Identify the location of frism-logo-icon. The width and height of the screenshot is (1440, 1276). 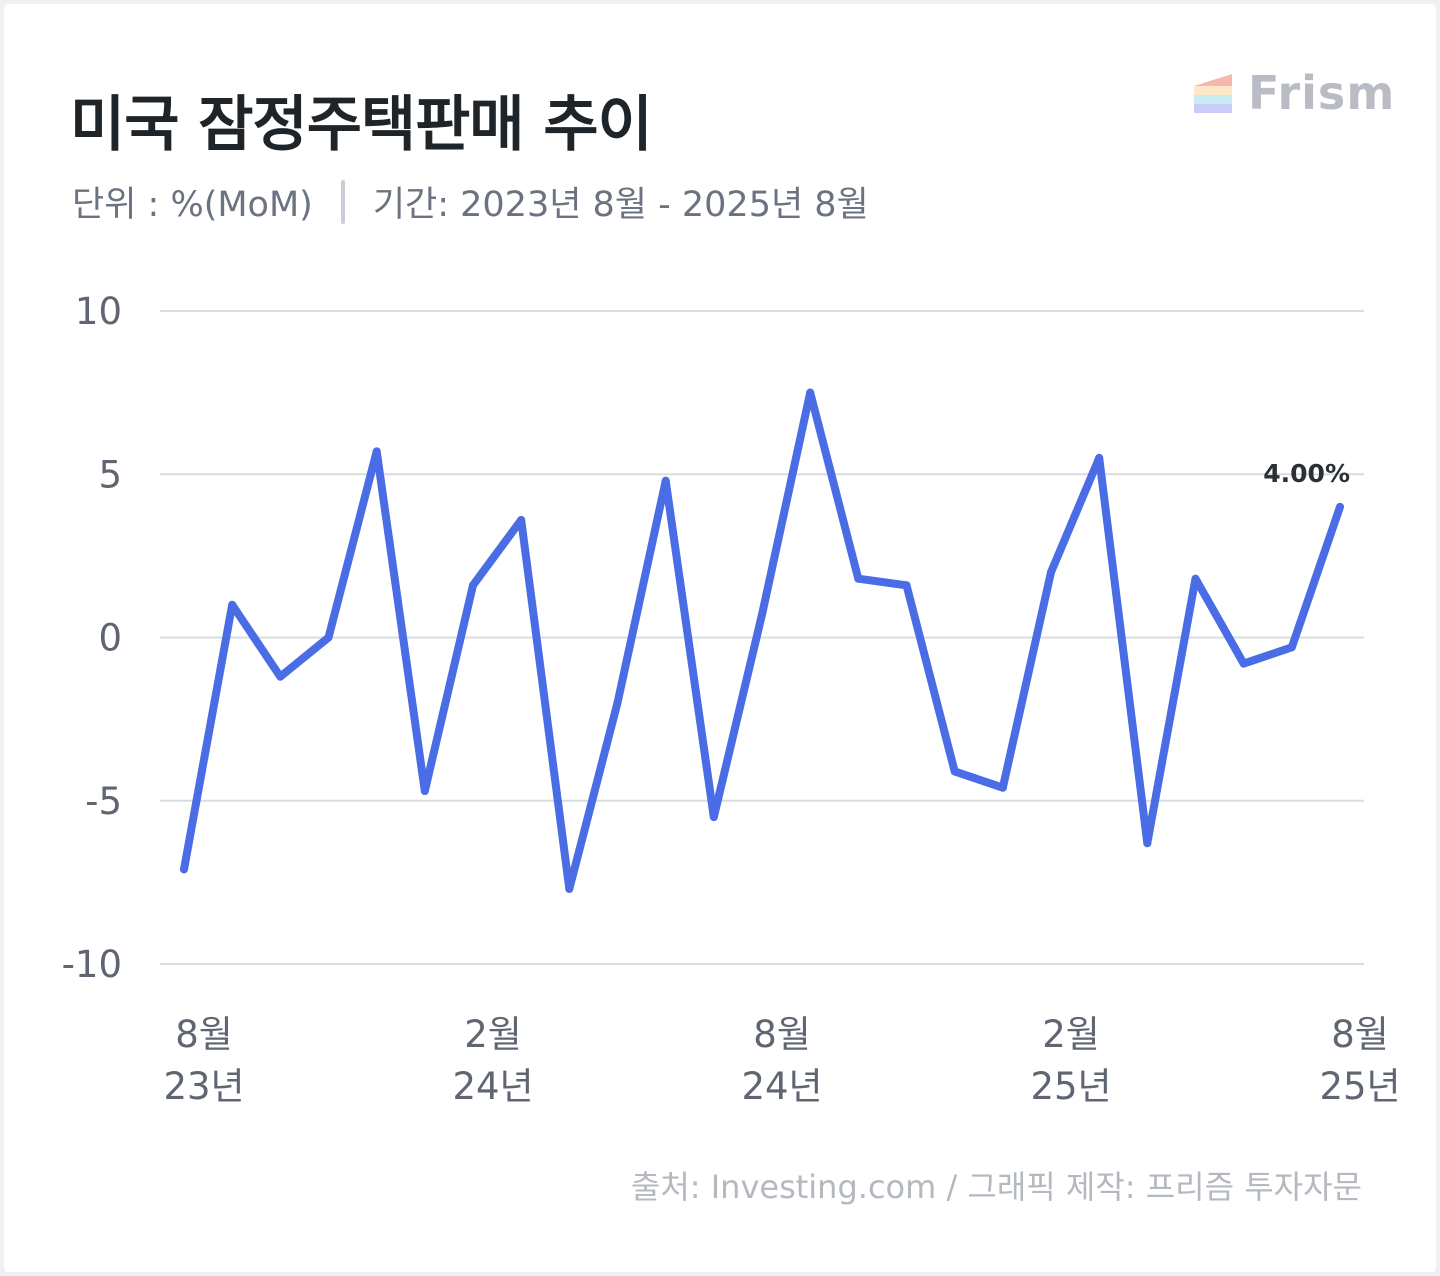
(1213, 93).